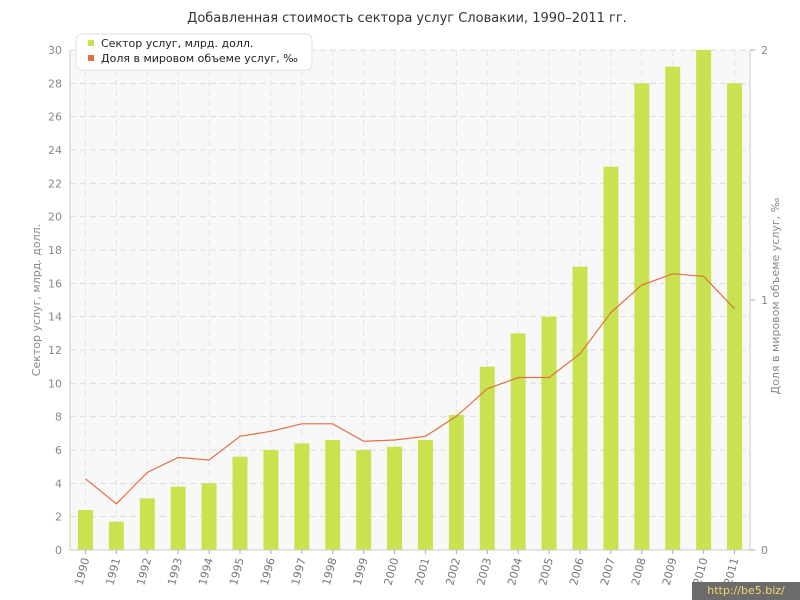 This screenshot has width=800, height=600. I want to click on y-tick-label: 16, so click(55, 283).